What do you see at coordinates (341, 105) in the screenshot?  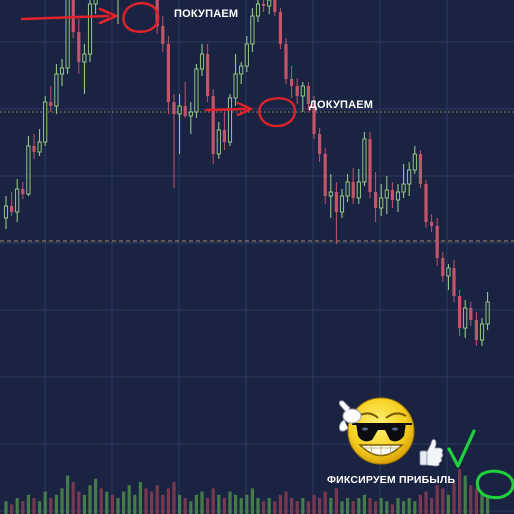 I see `add-annotation-label: ДОКУПАЕМ` at bounding box center [341, 105].